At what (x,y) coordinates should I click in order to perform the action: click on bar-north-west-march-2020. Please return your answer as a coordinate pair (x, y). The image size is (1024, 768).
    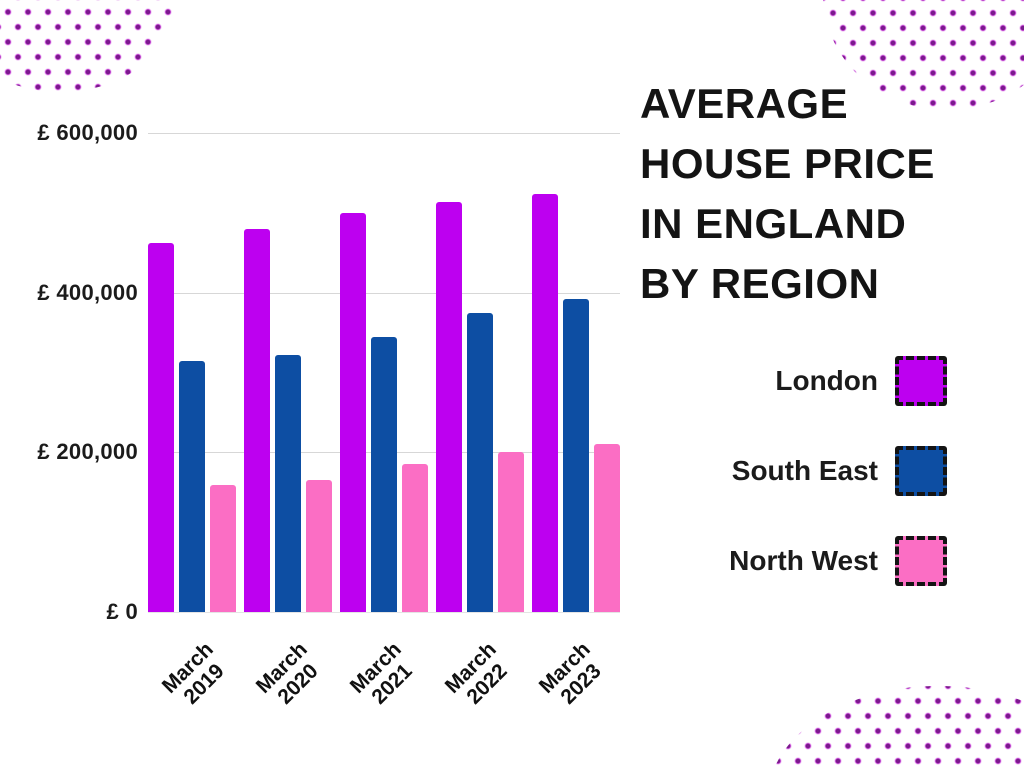
    Looking at the image, I should click on (319, 546).